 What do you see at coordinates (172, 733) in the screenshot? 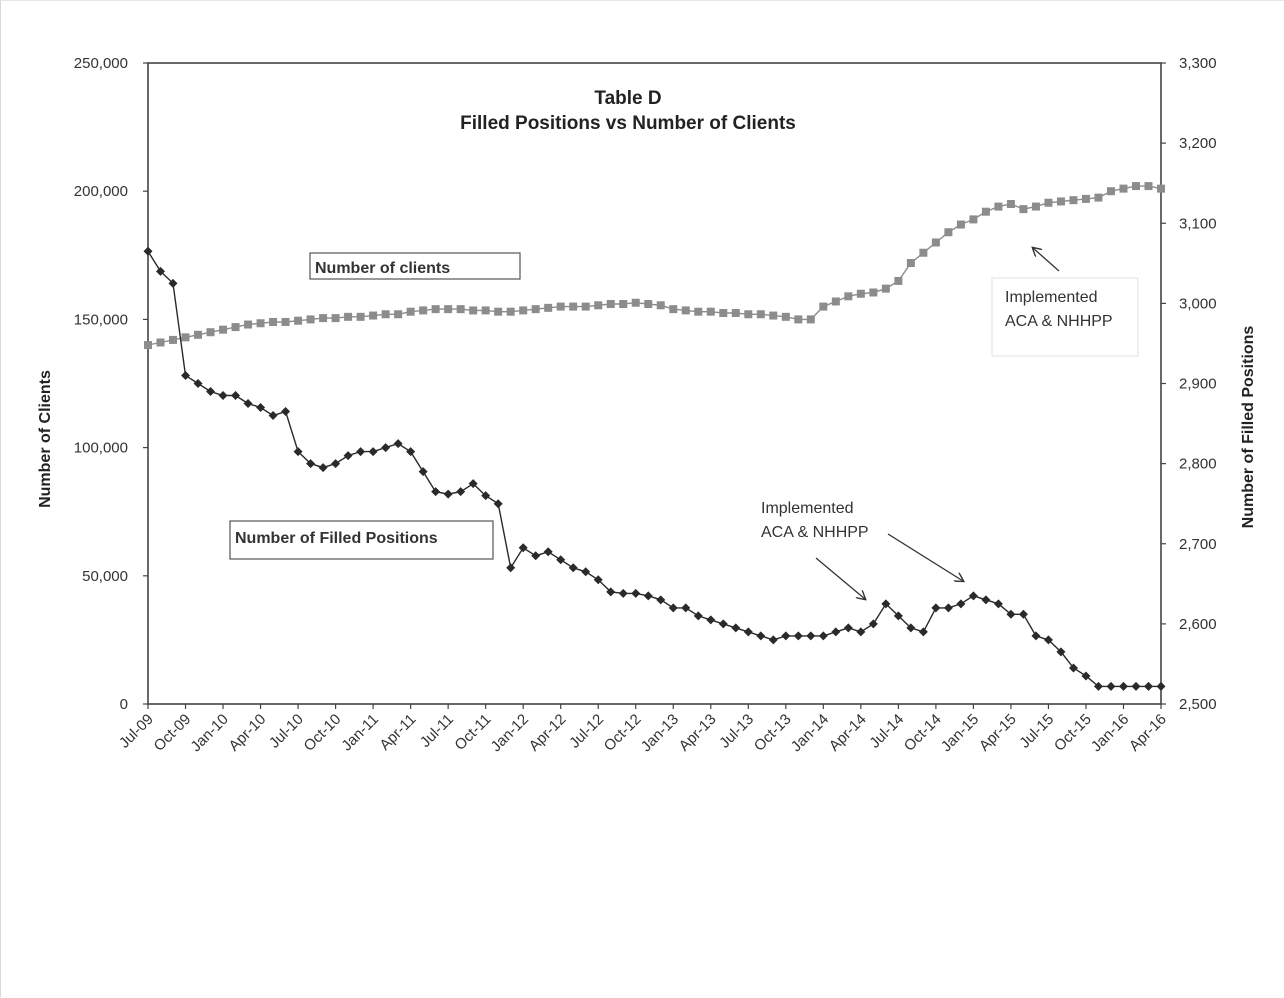
I see `x-tick-label: Oct-09` at bounding box center [172, 733].